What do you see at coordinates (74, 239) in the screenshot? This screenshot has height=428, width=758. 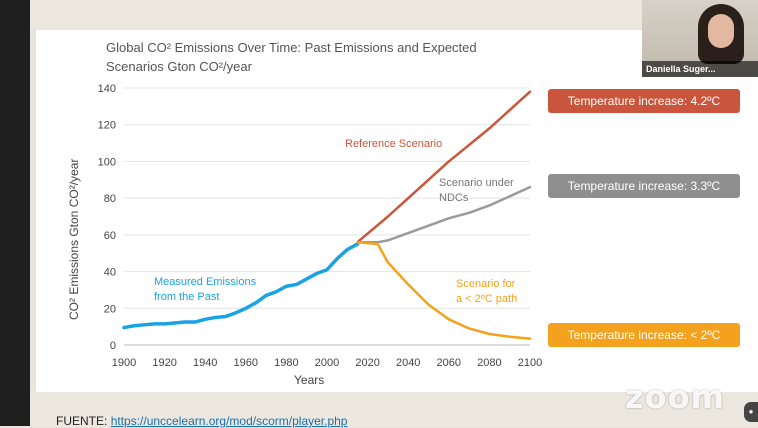 I see `y-axis-label: CO² Emissions Gton CO²/year` at bounding box center [74, 239].